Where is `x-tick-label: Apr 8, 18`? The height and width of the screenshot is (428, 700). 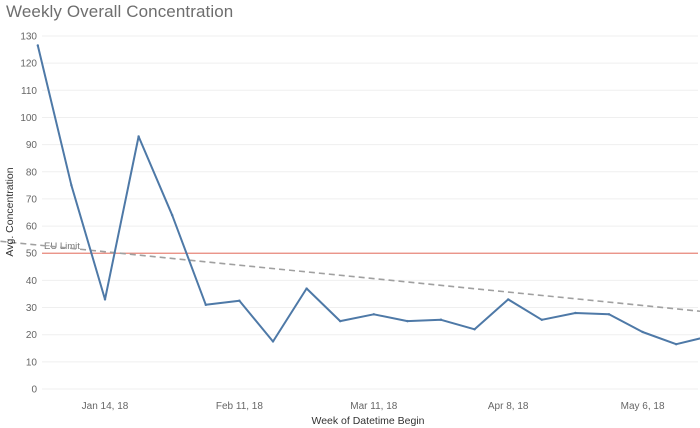 x-tick-label: Apr 8, 18 is located at coordinates (508, 406).